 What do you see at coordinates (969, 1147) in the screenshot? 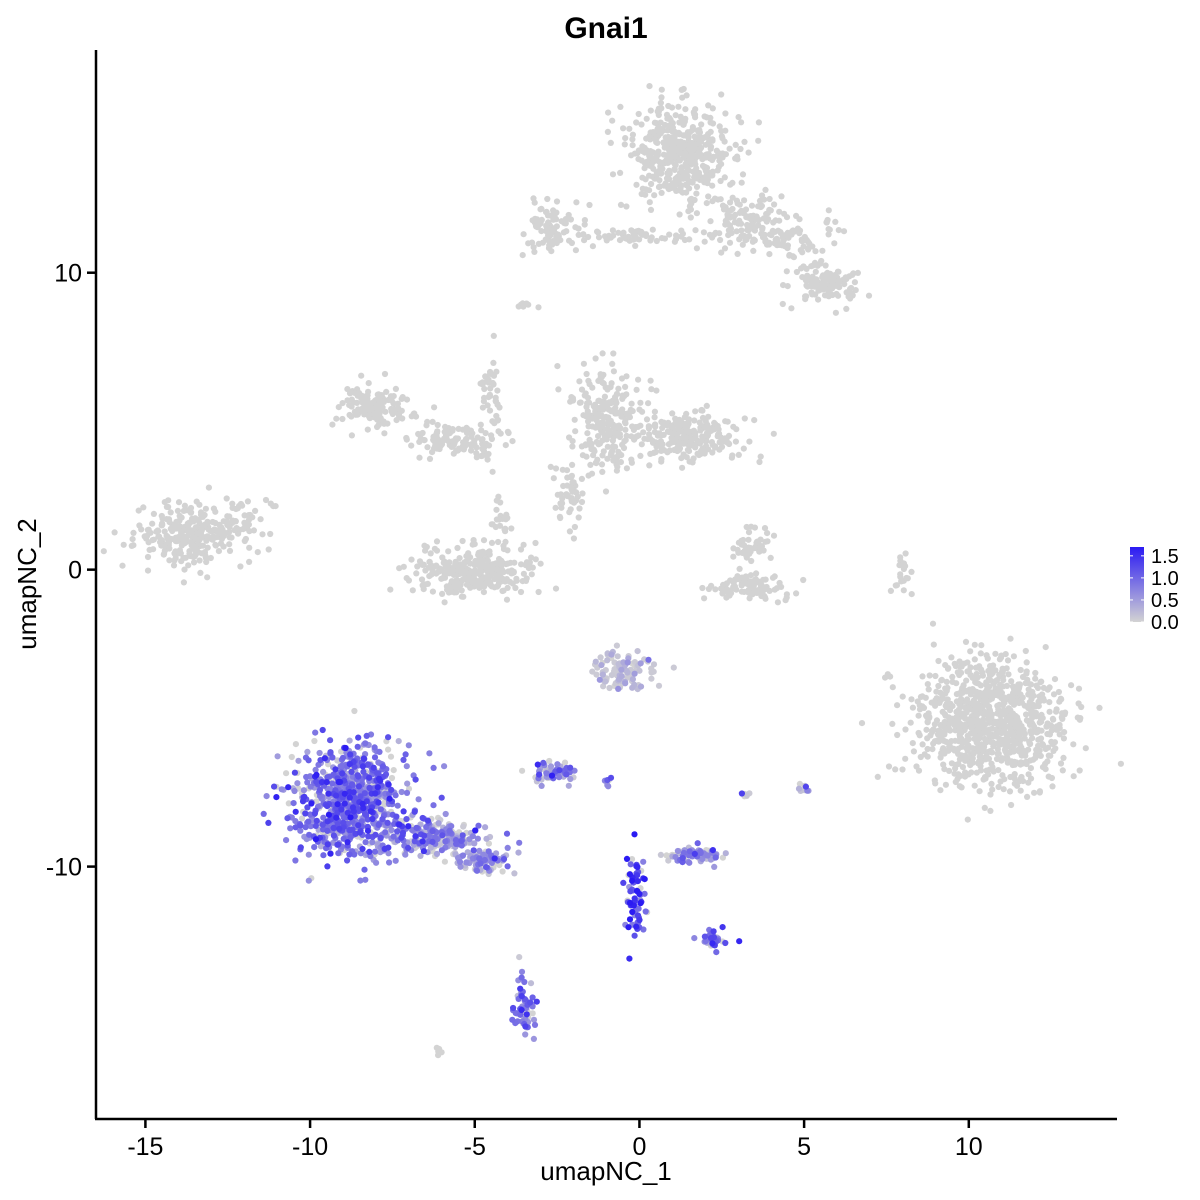
I see `x-tick-label: 10` at bounding box center [969, 1147].